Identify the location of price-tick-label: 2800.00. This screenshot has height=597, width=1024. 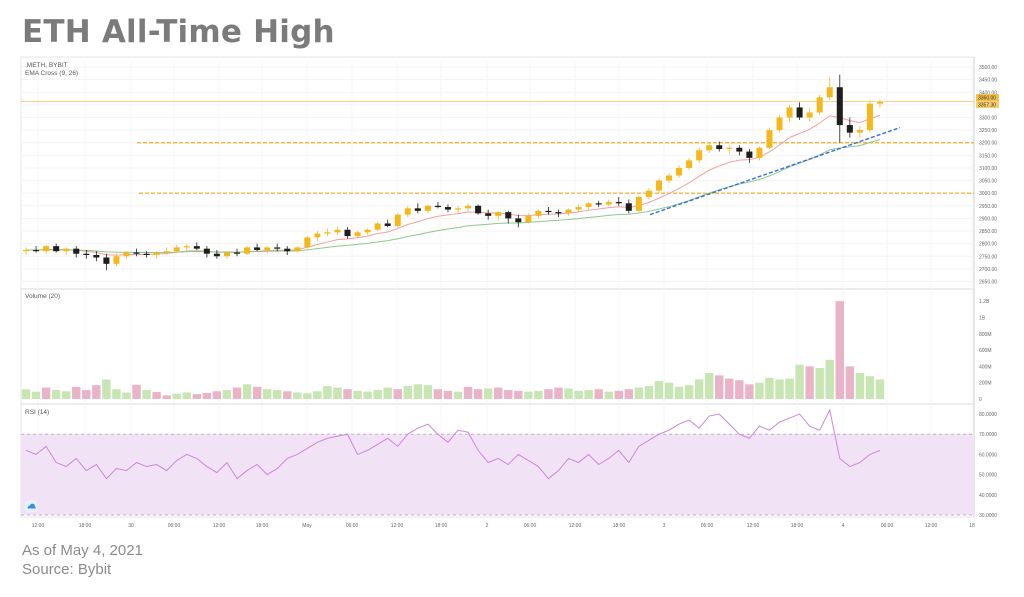
(988, 245).